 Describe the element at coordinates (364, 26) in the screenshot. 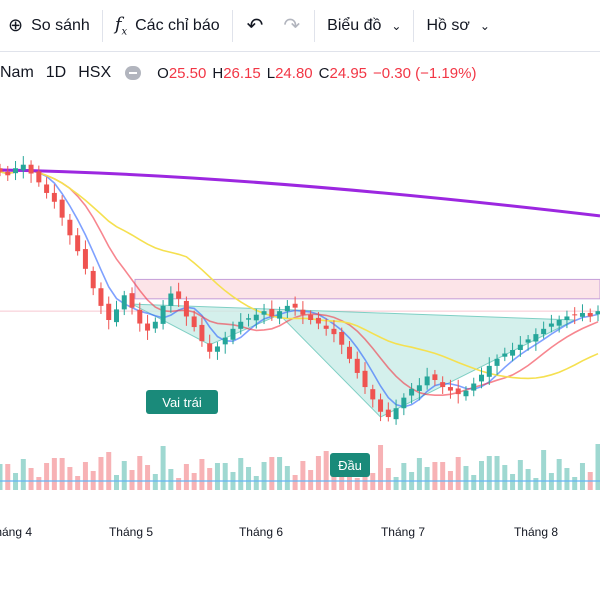

I see `chart-type-button: Biểu đồ ⌄` at that location.